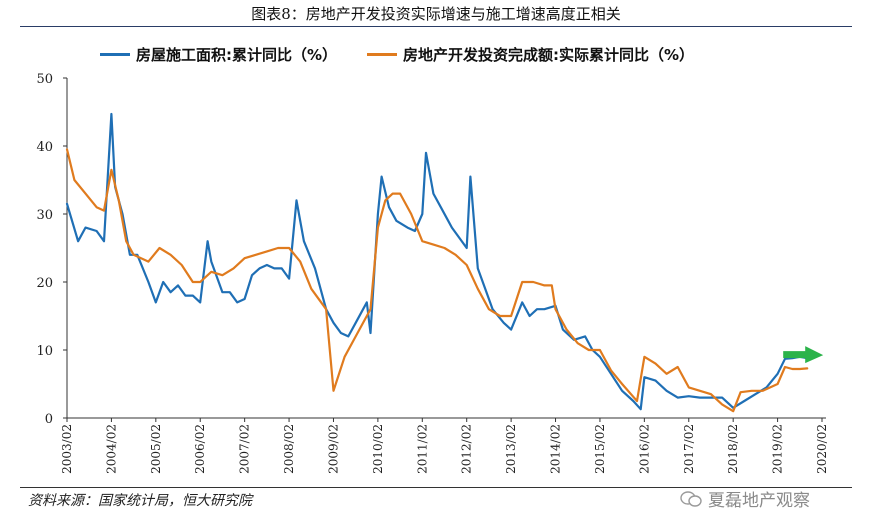 Image resolution: width=872 pixels, height=532 pixels. I want to click on trend-arrow-icon, so click(803, 355).